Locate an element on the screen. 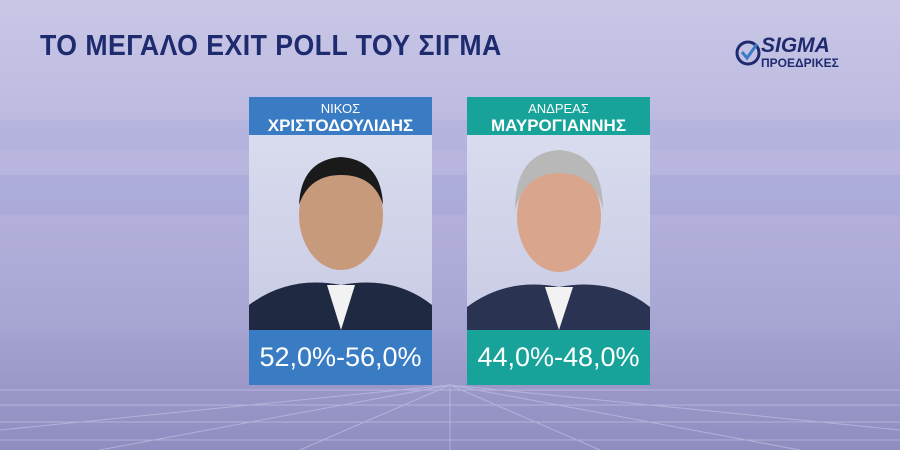 The height and width of the screenshot is (450, 900). result: 52,0%-56,0% is located at coordinates (340, 357).